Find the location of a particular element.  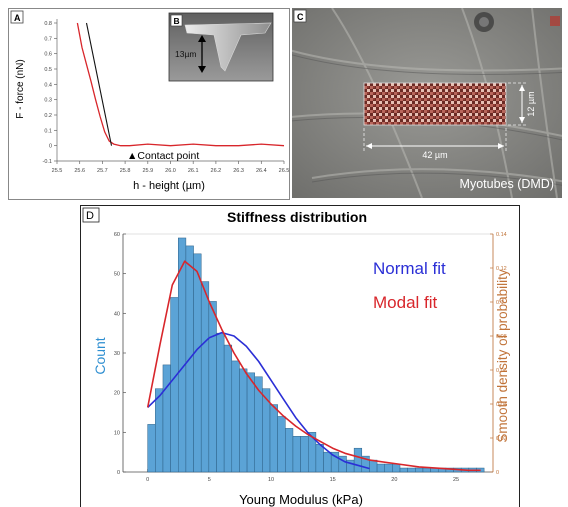

force-x-tick-label: 26.1 is located at coordinates (193, 171).